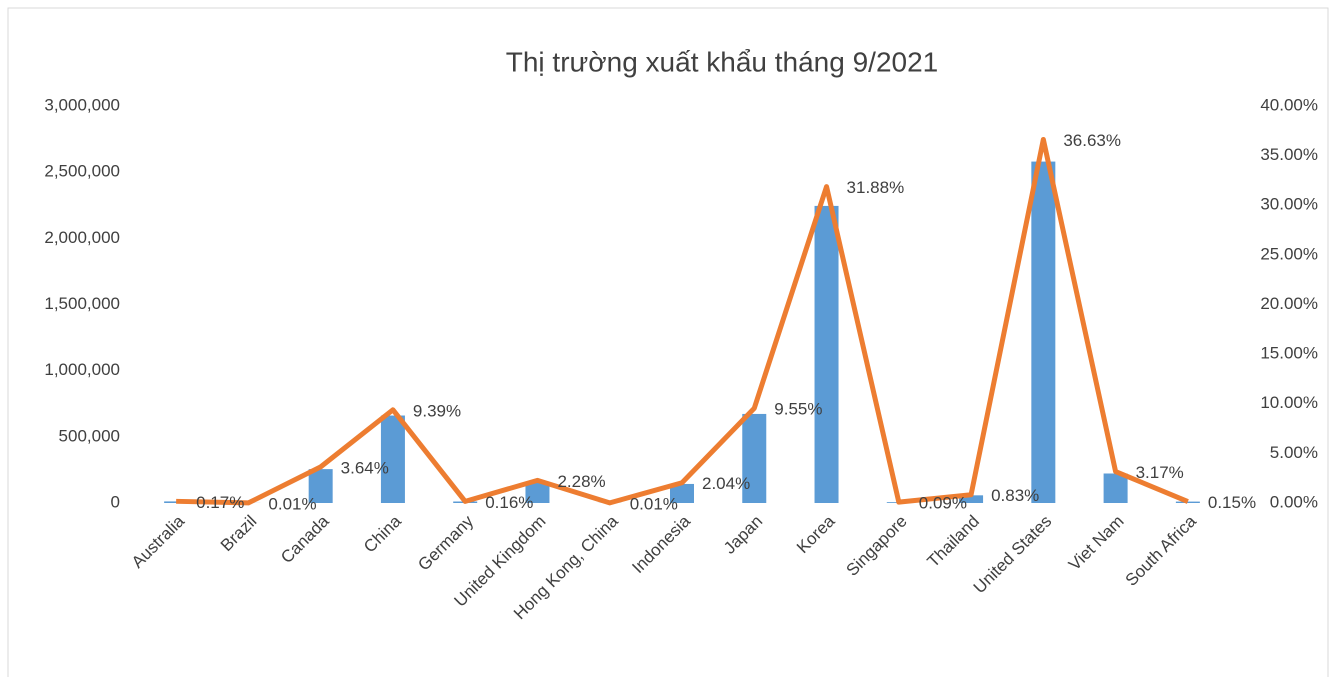  What do you see at coordinates (220, 502) in the screenshot?
I see `data-label: 0.17%` at bounding box center [220, 502].